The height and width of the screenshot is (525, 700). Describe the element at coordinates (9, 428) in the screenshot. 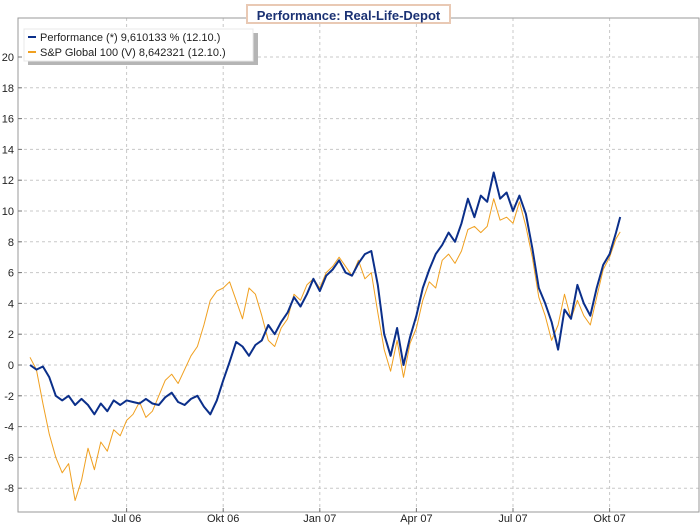

I see `y-tick-label: -4` at that location.